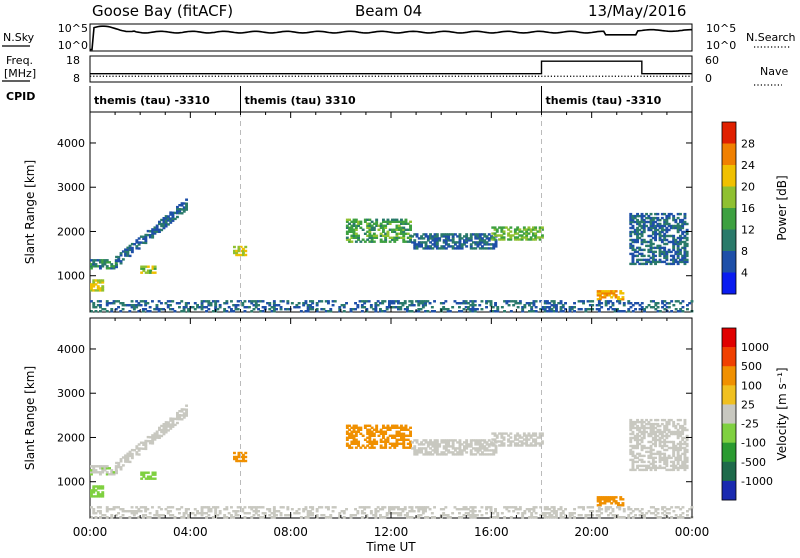  I want to click on x-axis-label: Time UT, so click(390, 547).